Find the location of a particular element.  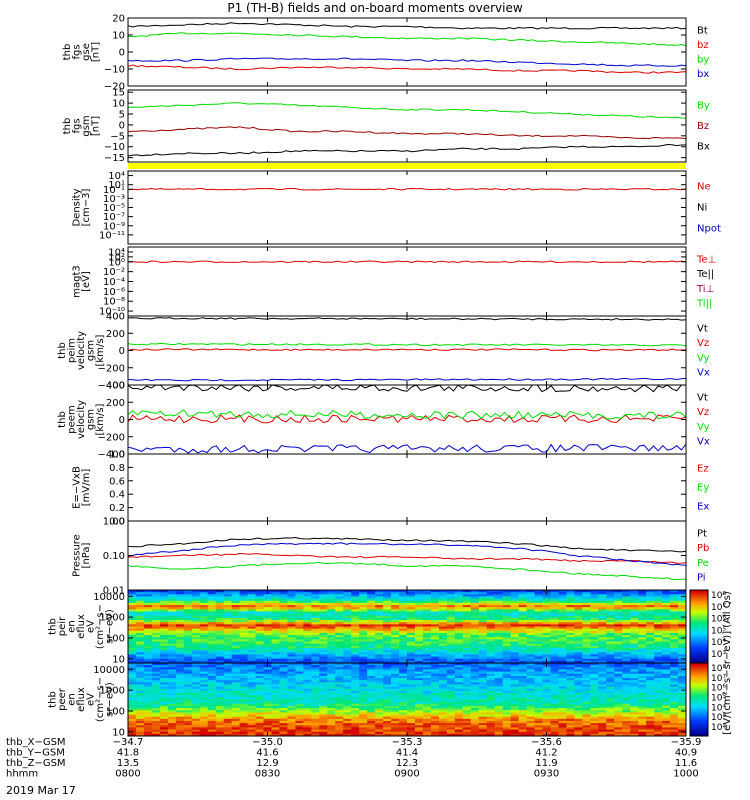

y-tick-label: 10000 is located at coordinates (109, 597).